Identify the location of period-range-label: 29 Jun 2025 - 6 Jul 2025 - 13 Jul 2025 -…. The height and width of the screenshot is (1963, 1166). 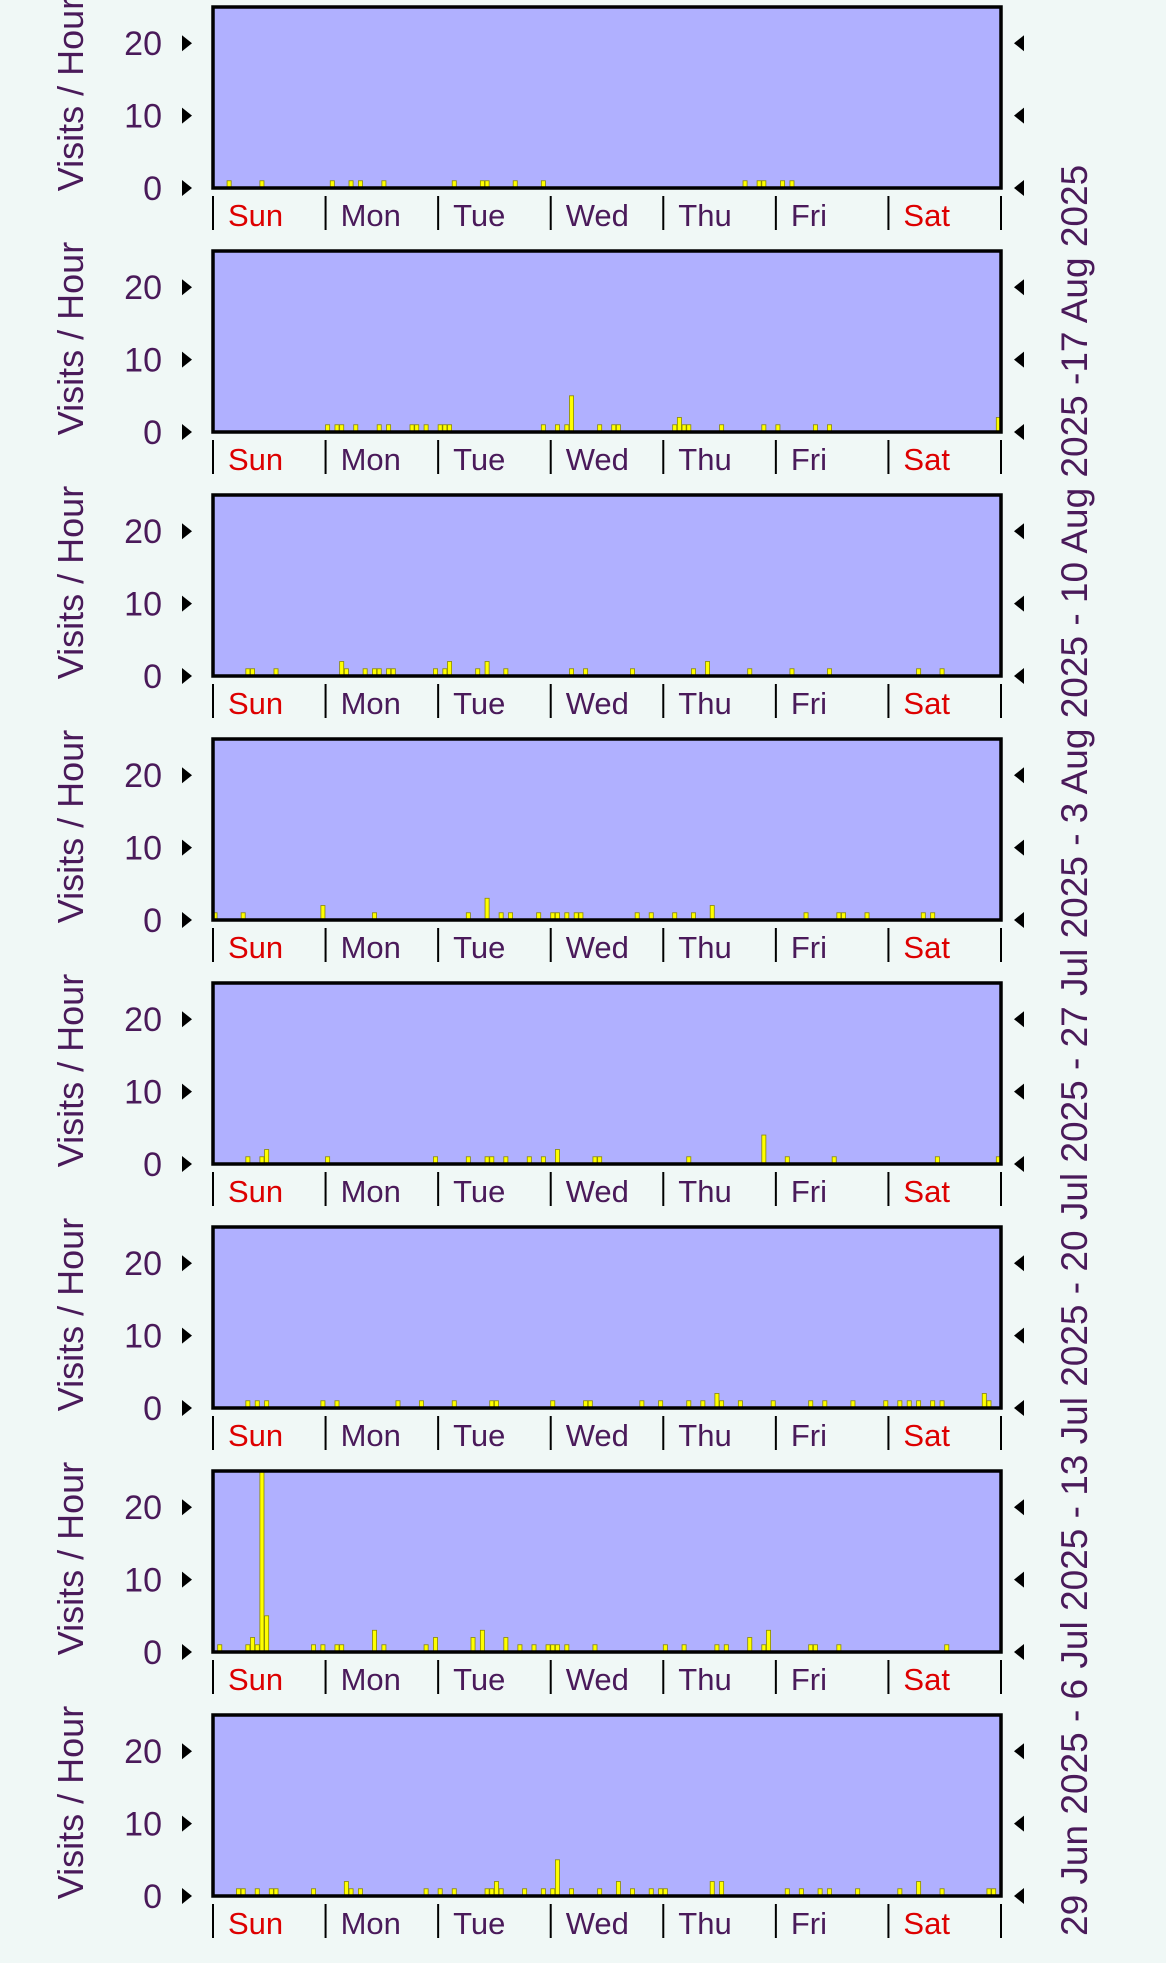
(1074, 1050).